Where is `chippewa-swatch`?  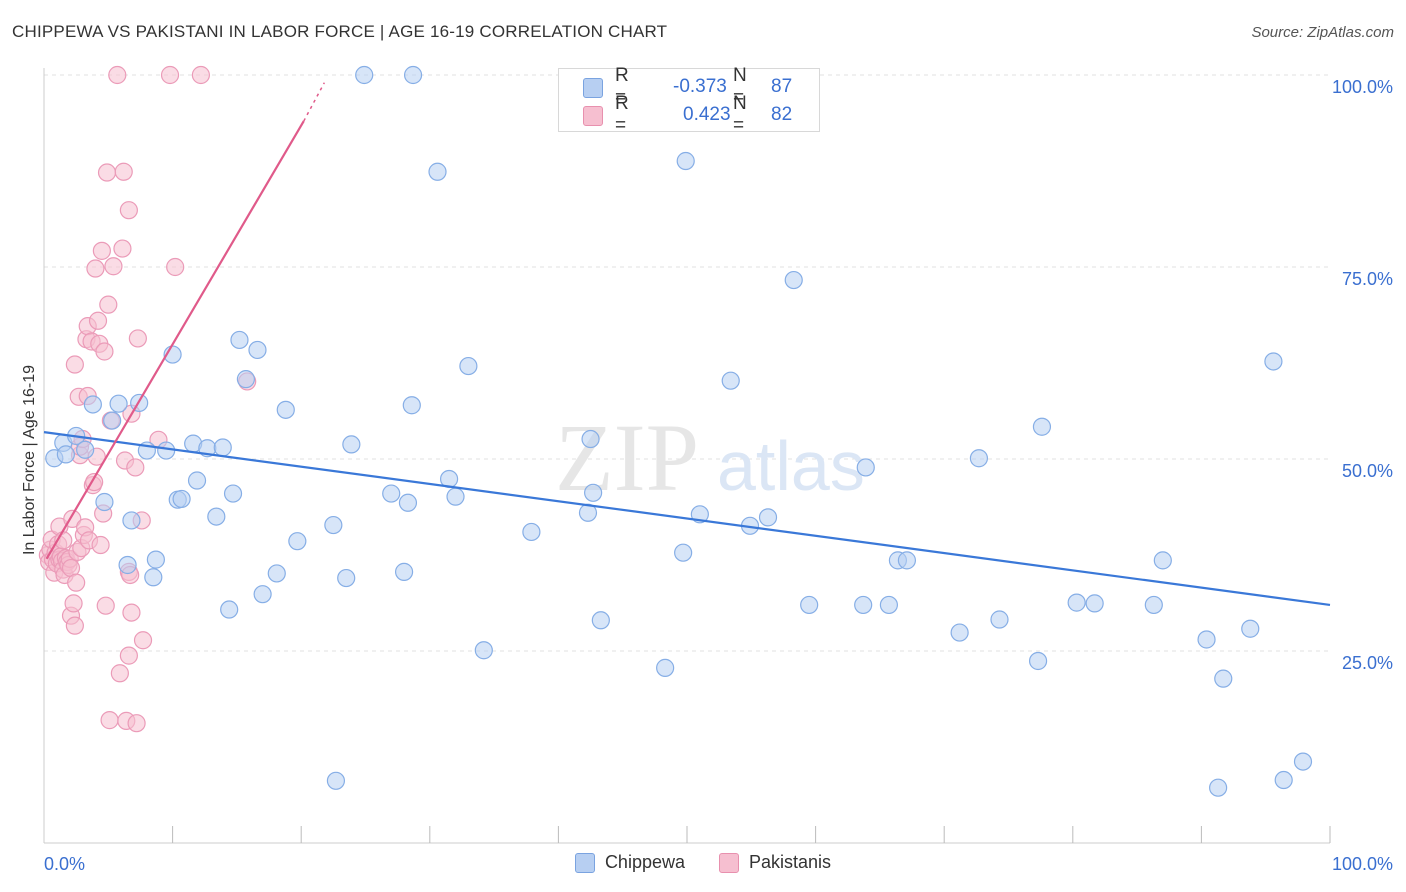
chippewa-swatch is located at coordinates (593, 88).